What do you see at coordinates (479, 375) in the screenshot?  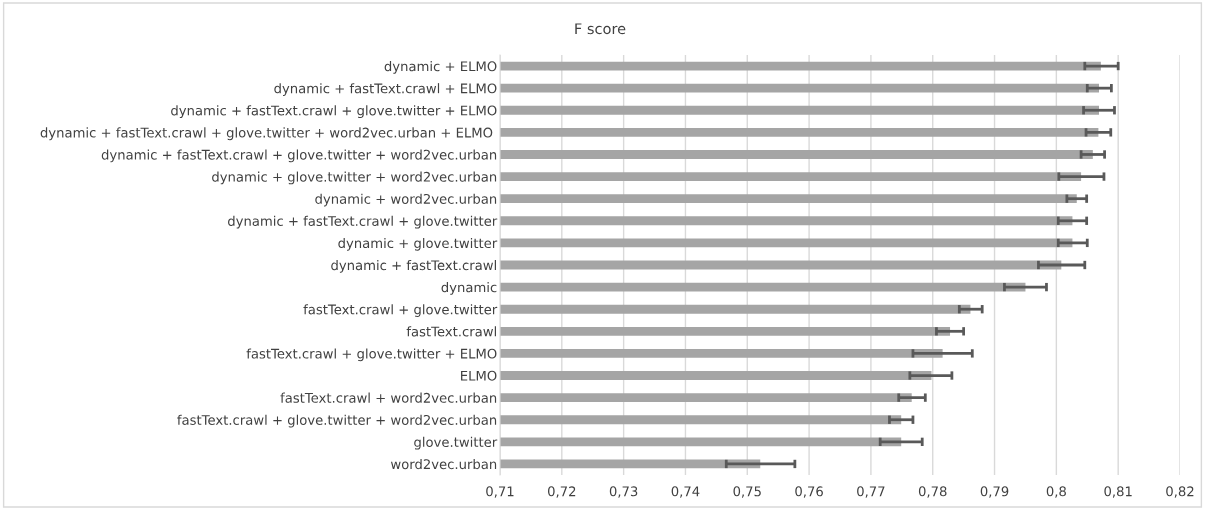 I see `y-tick-label: ELMO` at bounding box center [479, 375].